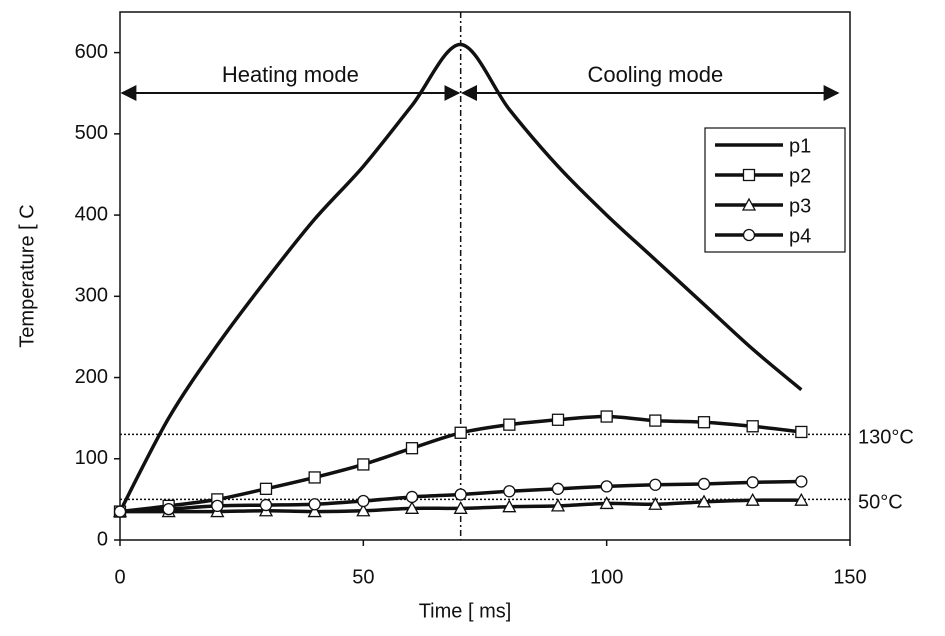 This screenshot has width=945, height=636. What do you see at coordinates (800, 236) in the screenshot?
I see `legend-label: p4` at bounding box center [800, 236].